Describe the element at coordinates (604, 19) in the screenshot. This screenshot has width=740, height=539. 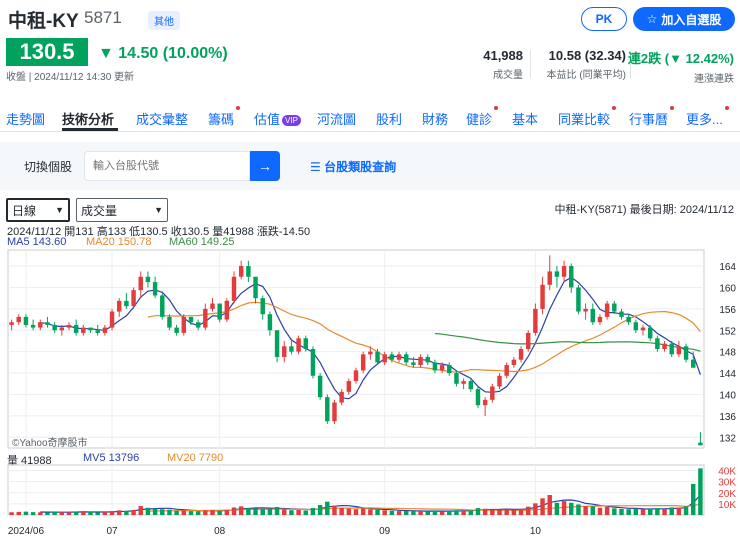
I see `pk-button: PK` at that location.